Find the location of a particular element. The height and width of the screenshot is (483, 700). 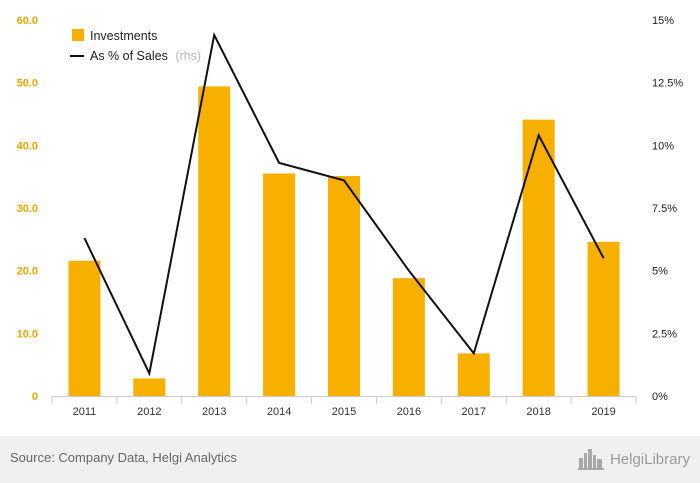

right-y-axis: 0% 2.5% 5% 7.5% 10% 12.5% 15% is located at coordinates (667, 209).